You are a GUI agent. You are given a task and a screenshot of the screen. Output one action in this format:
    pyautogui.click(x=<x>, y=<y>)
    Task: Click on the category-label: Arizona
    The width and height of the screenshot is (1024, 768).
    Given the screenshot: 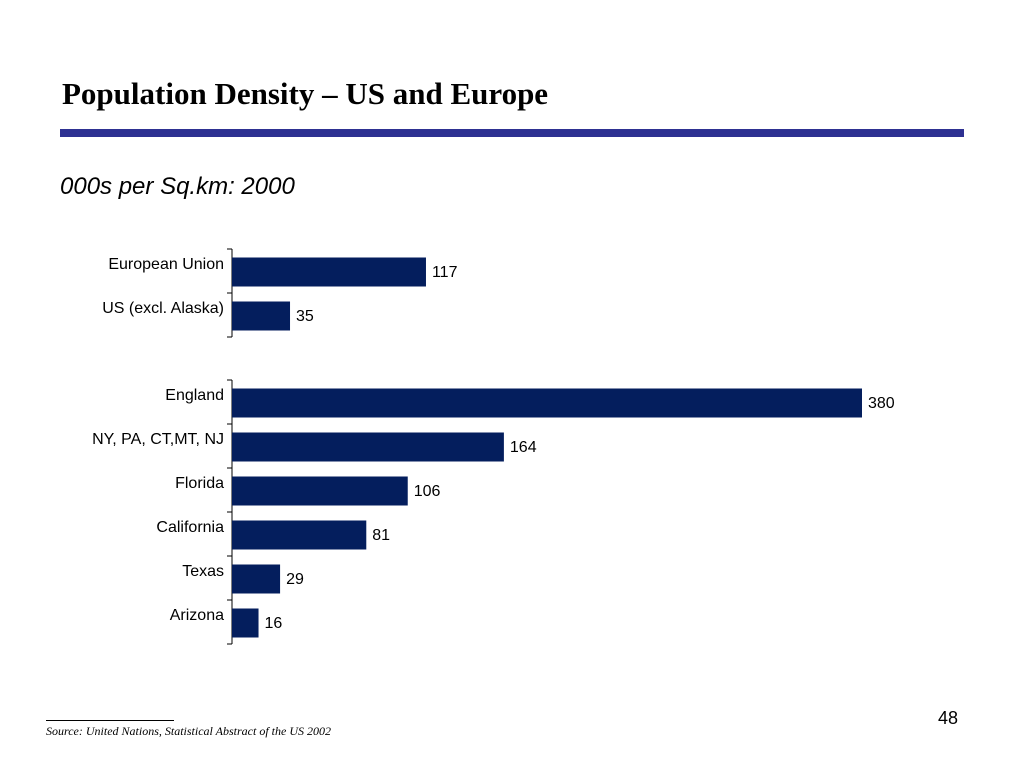 What is the action you would take?
    pyautogui.click(x=197, y=615)
    